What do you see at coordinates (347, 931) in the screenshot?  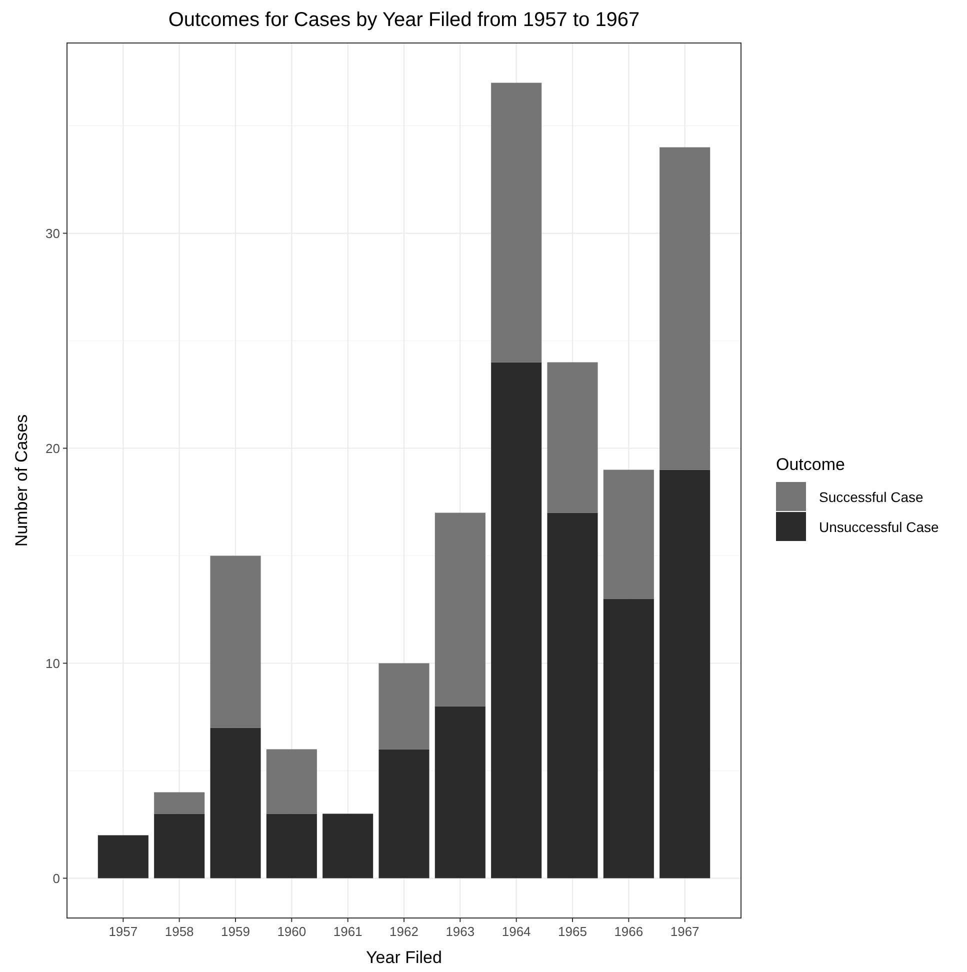 I see `x-tick-label: 1961` at bounding box center [347, 931].